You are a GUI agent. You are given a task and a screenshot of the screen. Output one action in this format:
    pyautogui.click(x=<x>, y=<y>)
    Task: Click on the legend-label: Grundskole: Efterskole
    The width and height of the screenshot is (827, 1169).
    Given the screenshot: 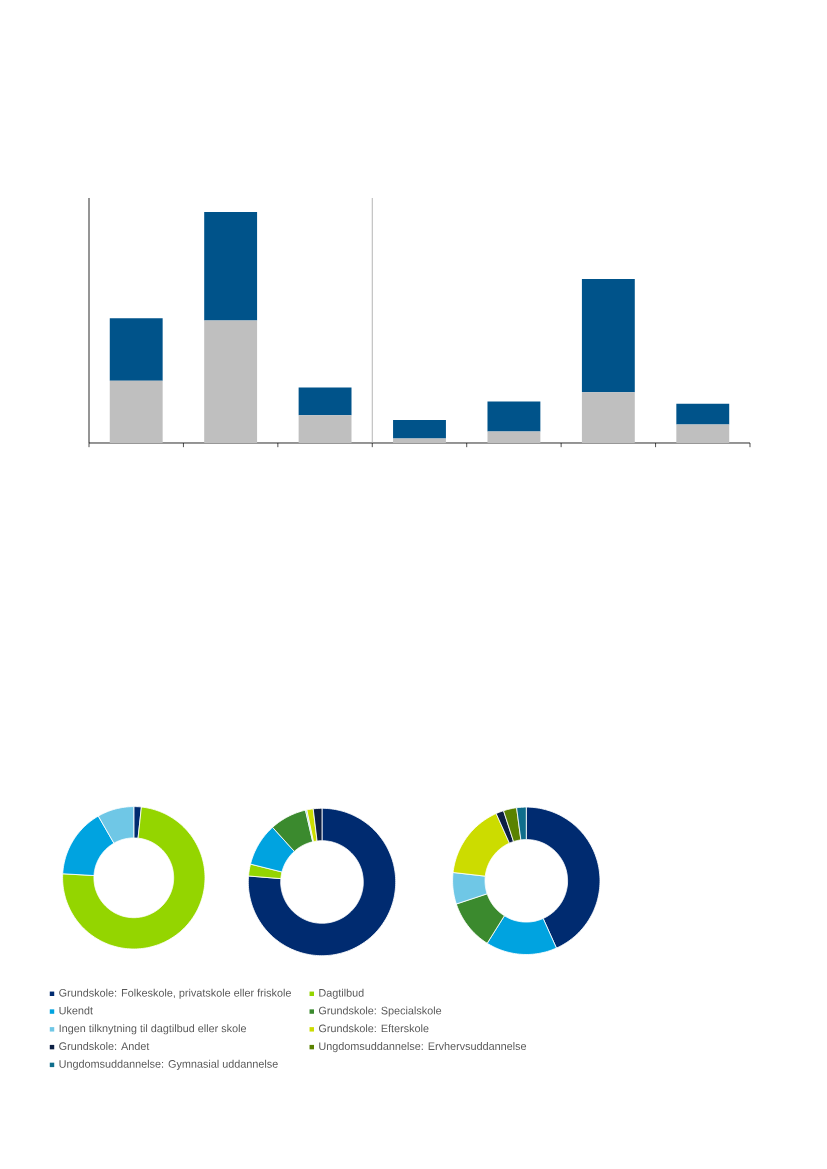 What is the action you would take?
    pyautogui.click(x=373, y=1028)
    